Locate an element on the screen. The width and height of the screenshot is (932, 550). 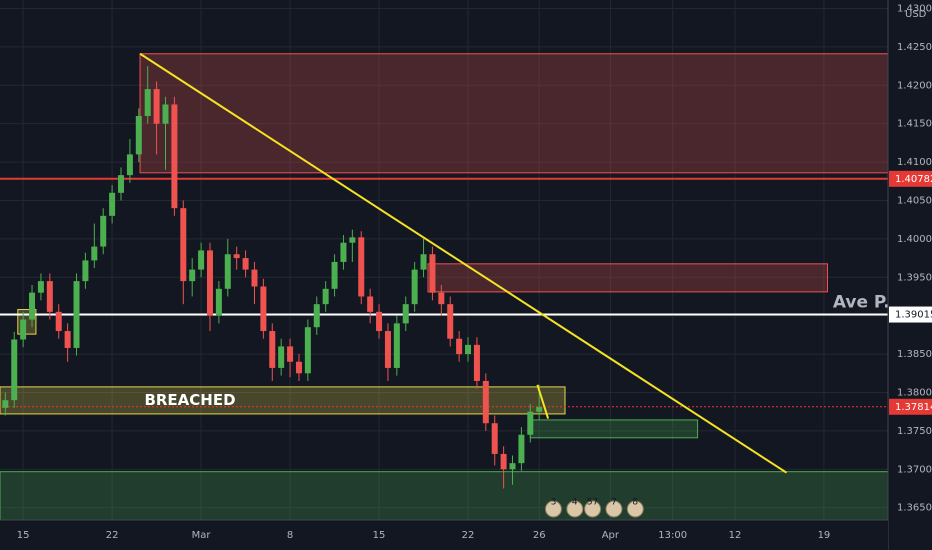
y-tick-label: 1.37500 is located at coordinates (914, 431).